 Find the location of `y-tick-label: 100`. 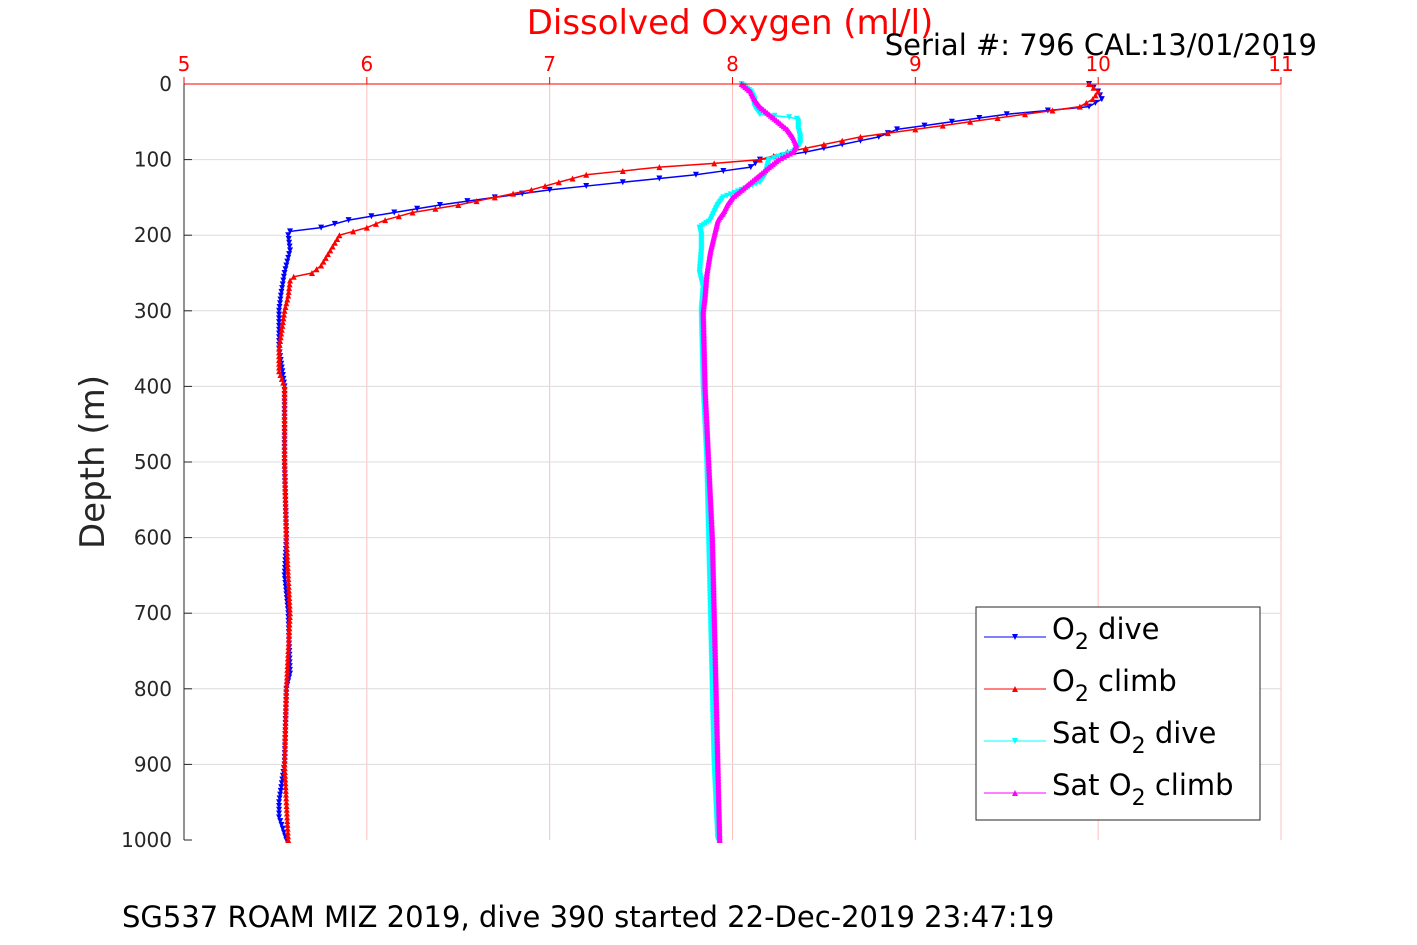

y-tick-label: 100 is located at coordinates (153, 160).